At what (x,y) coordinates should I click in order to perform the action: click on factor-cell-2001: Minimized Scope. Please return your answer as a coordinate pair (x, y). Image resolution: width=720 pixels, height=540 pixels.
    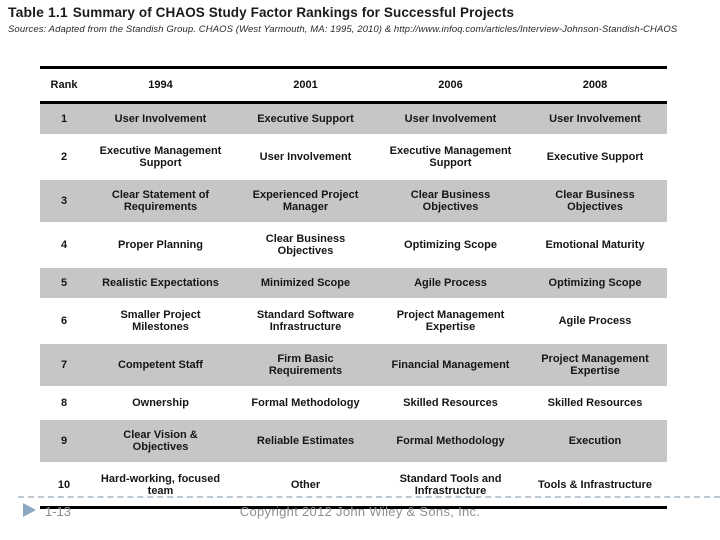
    Looking at the image, I should click on (305, 283).